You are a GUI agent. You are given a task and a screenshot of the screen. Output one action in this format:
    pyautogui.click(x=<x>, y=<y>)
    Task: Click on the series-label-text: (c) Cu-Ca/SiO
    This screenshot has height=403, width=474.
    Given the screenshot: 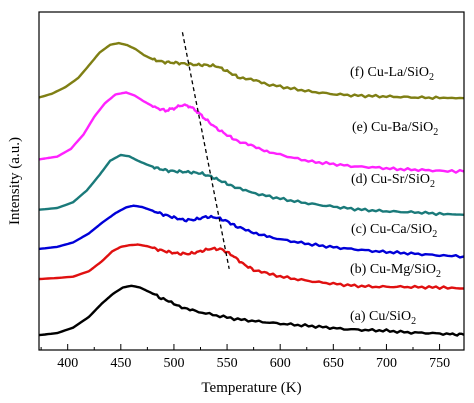 What is the action you would take?
    pyautogui.click(x=391, y=229)
    